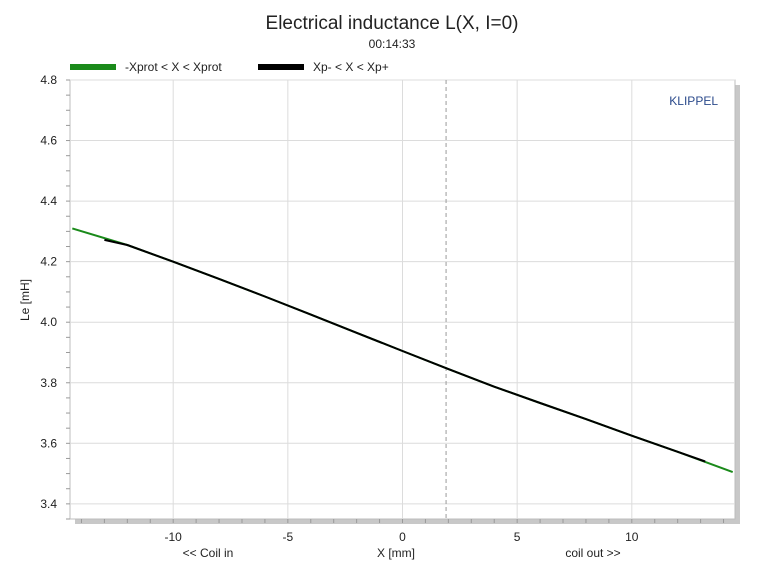  What do you see at coordinates (392, 44) in the screenshot?
I see `chart-subtitle: 00:14:33` at bounding box center [392, 44].